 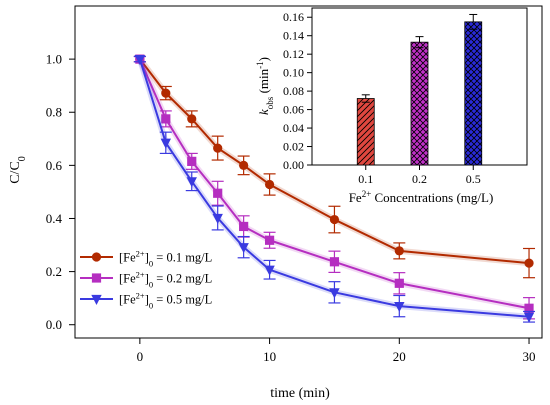 What do you see at coordinates (293, 147) in the screenshot?
I see `inset-y-tick-label: 0.02` at bounding box center [293, 147].